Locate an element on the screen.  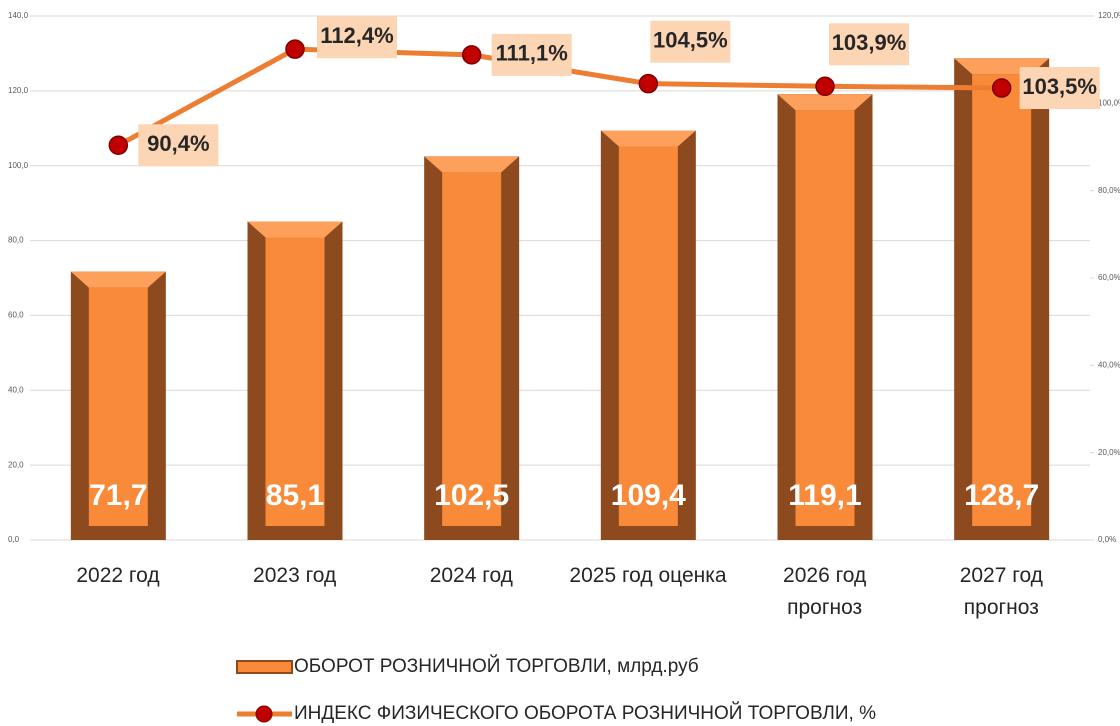
x-tick-label: 2022 год is located at coordinates (118, 575).